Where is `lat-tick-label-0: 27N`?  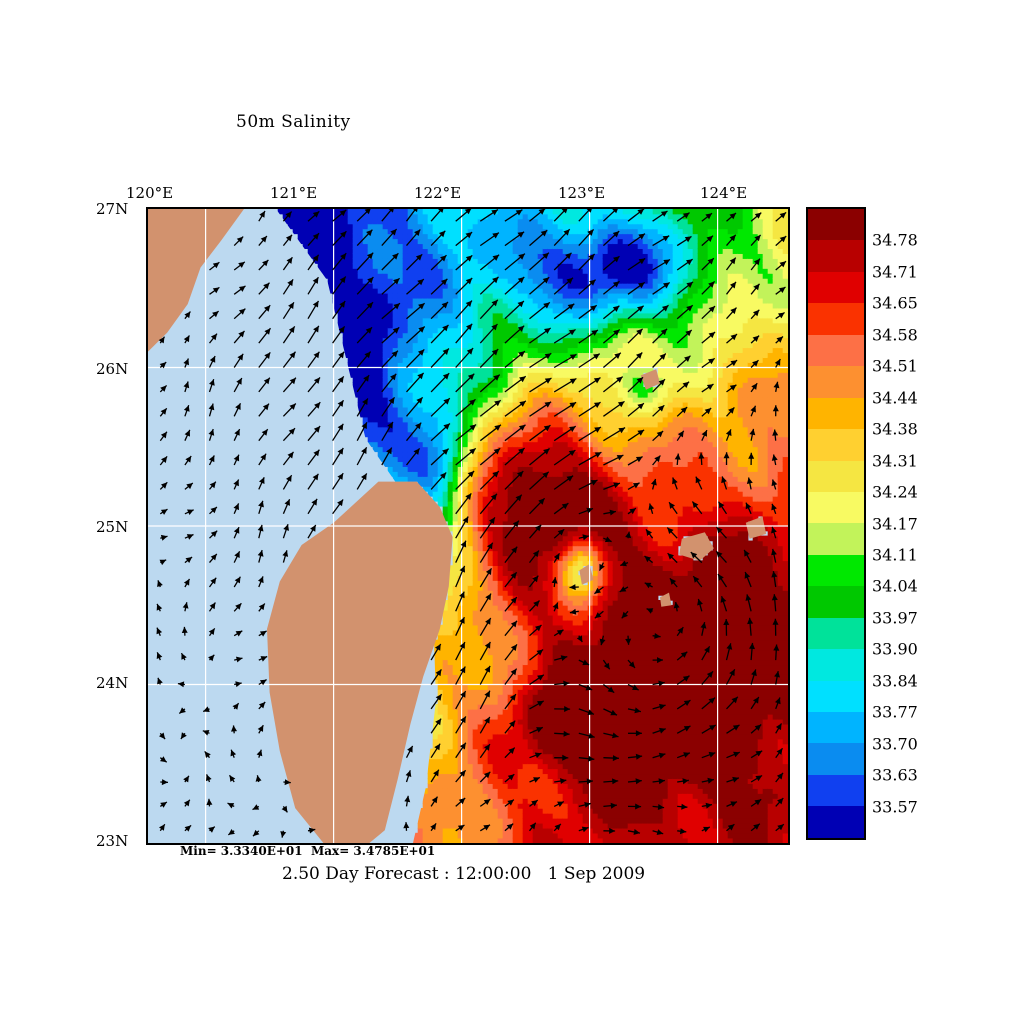
lat-tick-label-0: 27N is located at coordinates (112, 209).